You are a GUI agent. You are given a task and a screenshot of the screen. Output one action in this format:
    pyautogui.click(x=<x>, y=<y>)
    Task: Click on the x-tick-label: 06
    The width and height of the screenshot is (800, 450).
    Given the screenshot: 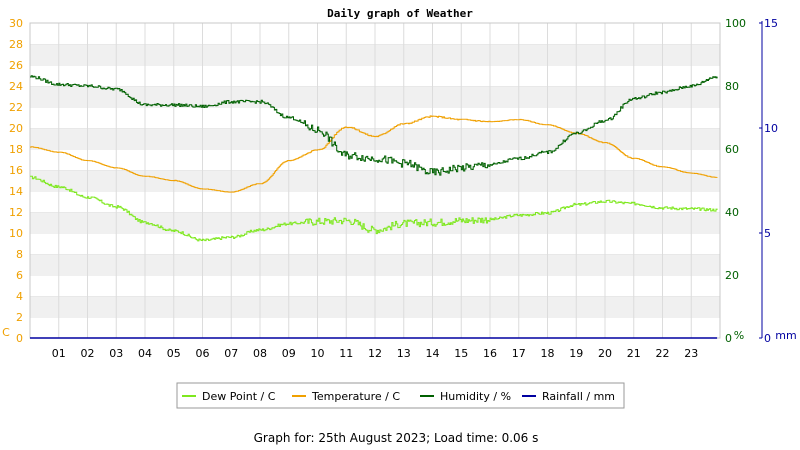 What is the action you would take?
    pyautogui.click(x=203, y=353)
    